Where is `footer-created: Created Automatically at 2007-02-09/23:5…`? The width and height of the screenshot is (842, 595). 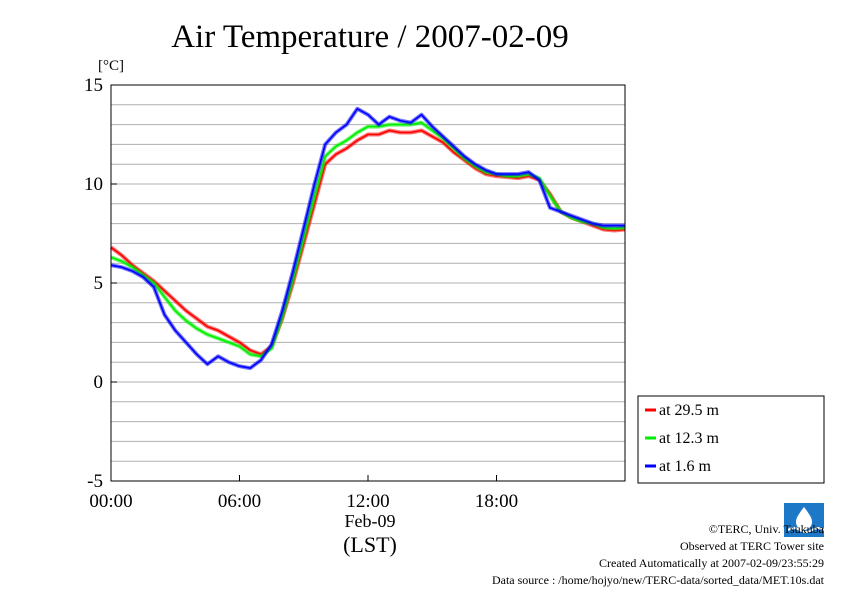 footer-created: Created Automatically at 2007-02-09/23:5… is located at coordinates (711, 563).